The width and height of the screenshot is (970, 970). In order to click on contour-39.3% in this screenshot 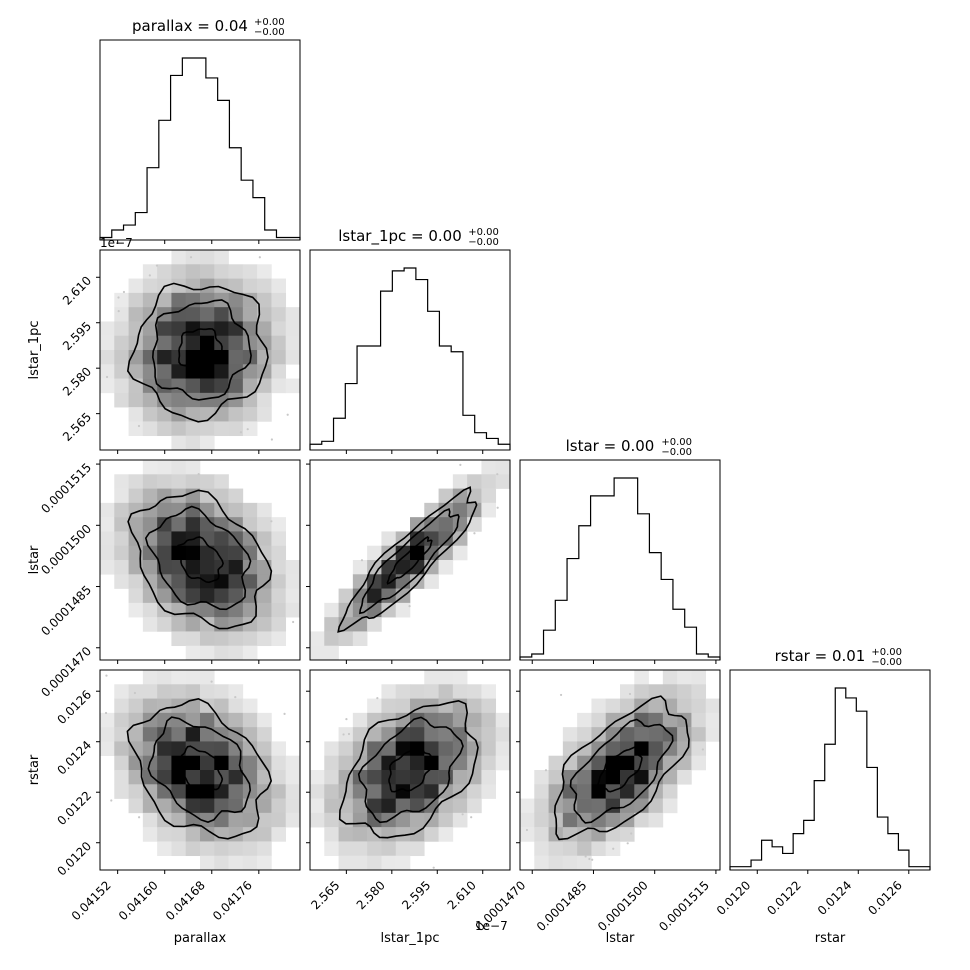, I will do `click(619, 769)`.